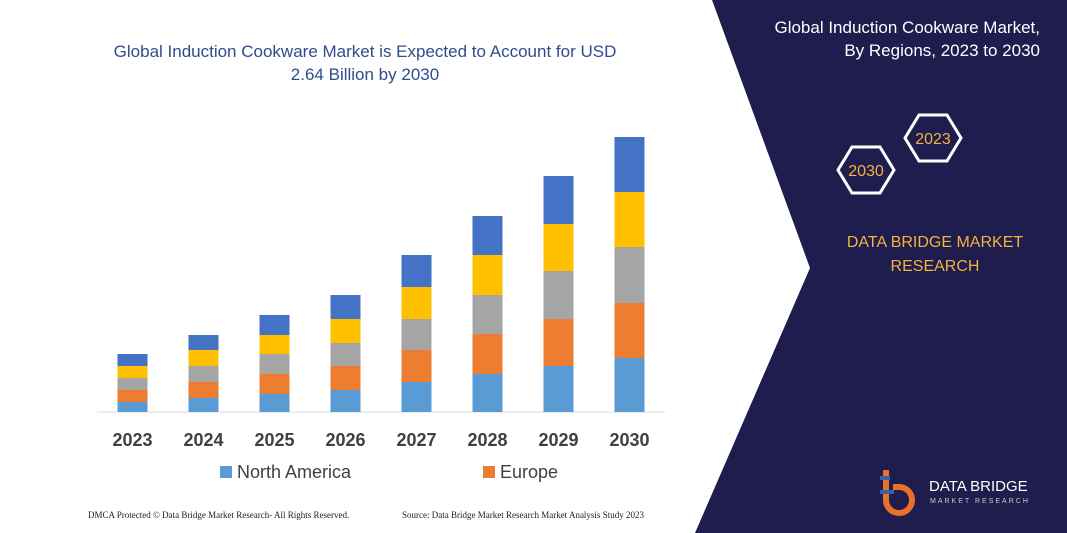  I want to click on logo-tagline: MARKET RESEARCH, so click(980, 501).